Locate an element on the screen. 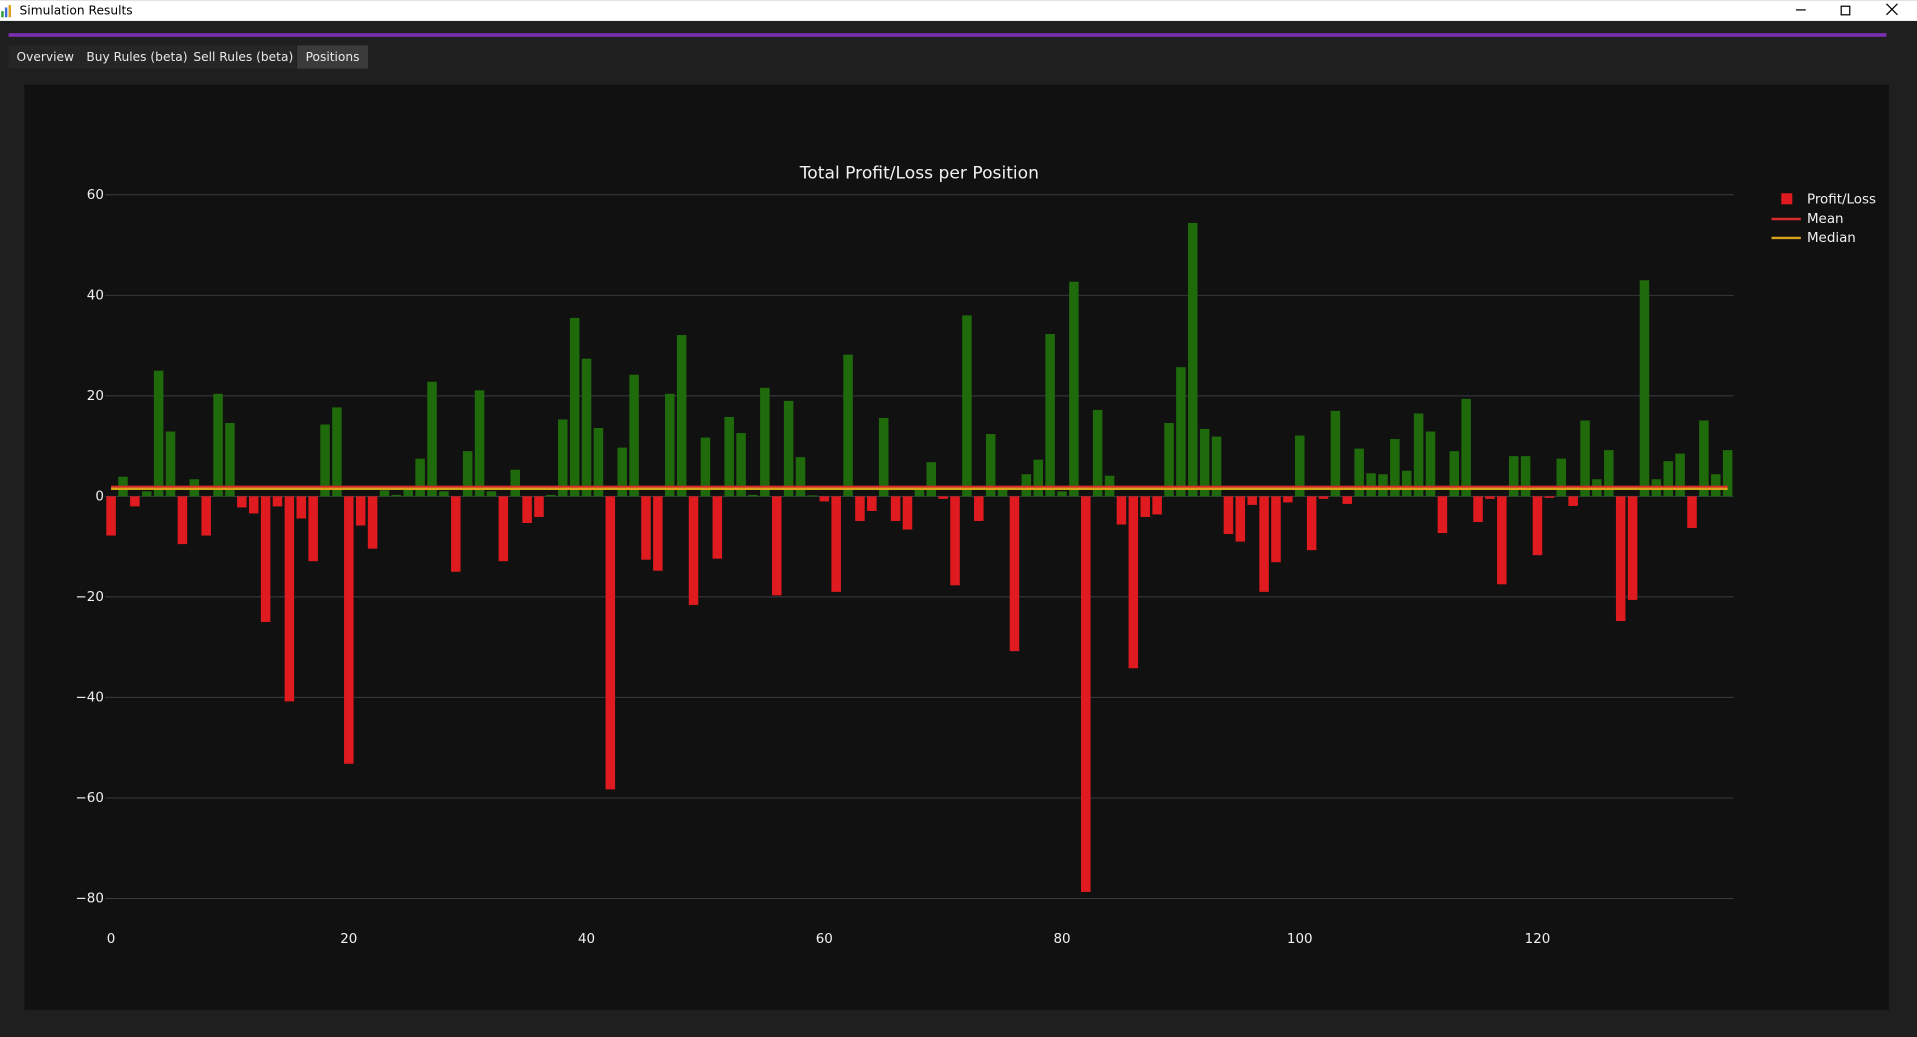 This screenshot has width=1917, height=1037. restore-button is located at coordinates (1845, 10).